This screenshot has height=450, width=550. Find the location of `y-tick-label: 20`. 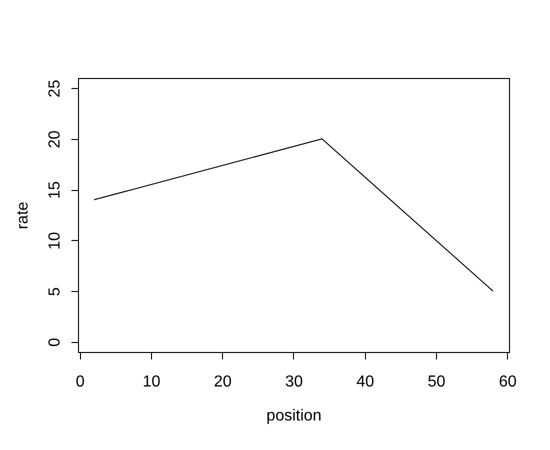

y-tick-label: 20 is located at coordinates (55, 139).